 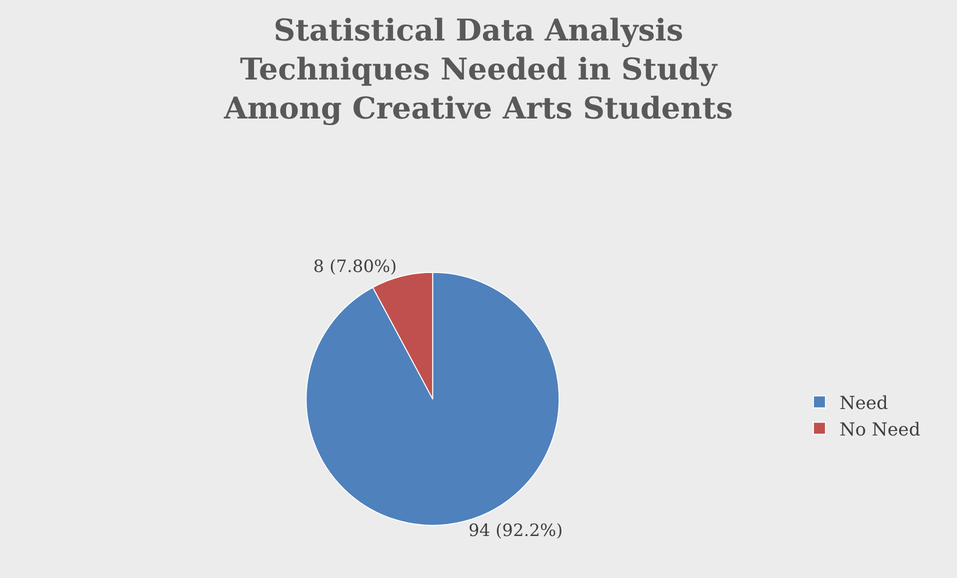 What do you see at coordinates (863, 403) in the screenshot?
I see `legend-label: Need` at bounding box center [863, 403].